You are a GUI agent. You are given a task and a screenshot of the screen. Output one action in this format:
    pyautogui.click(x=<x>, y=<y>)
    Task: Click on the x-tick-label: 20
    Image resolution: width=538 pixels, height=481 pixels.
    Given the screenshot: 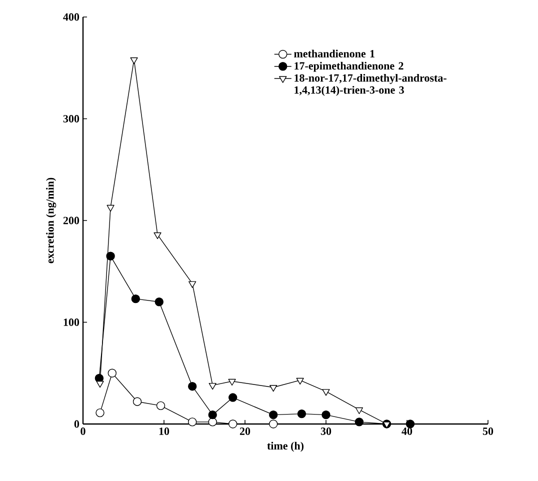 What is the action you would take?
    pyautogui.click(x=245, y=431)
    